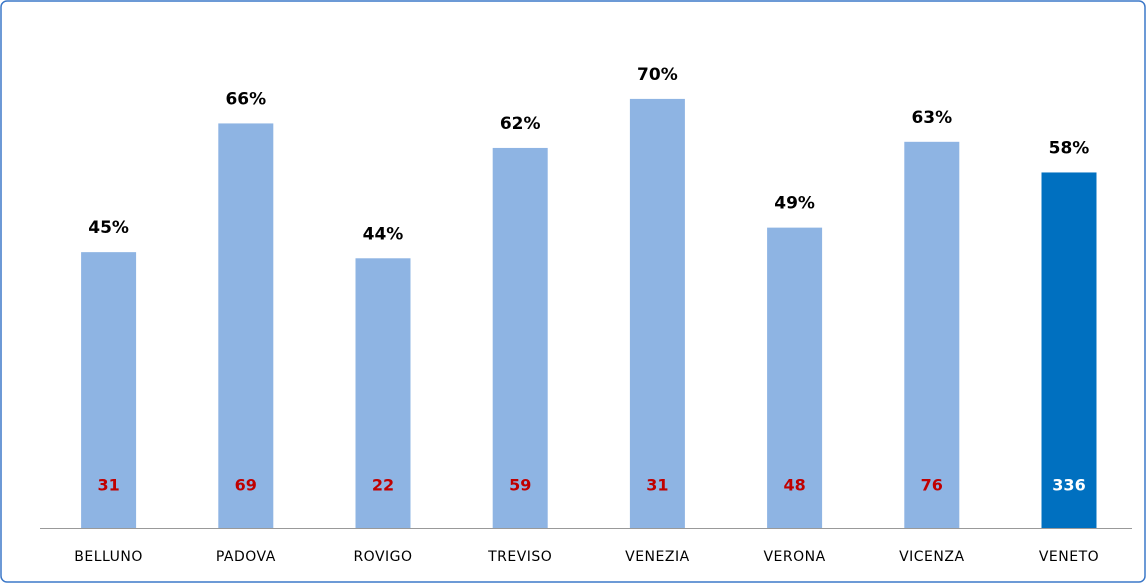 The width and height of the screenshot is (1146, 583). I want to click on x-tick-label: VENEZIA, so click(657, 557).